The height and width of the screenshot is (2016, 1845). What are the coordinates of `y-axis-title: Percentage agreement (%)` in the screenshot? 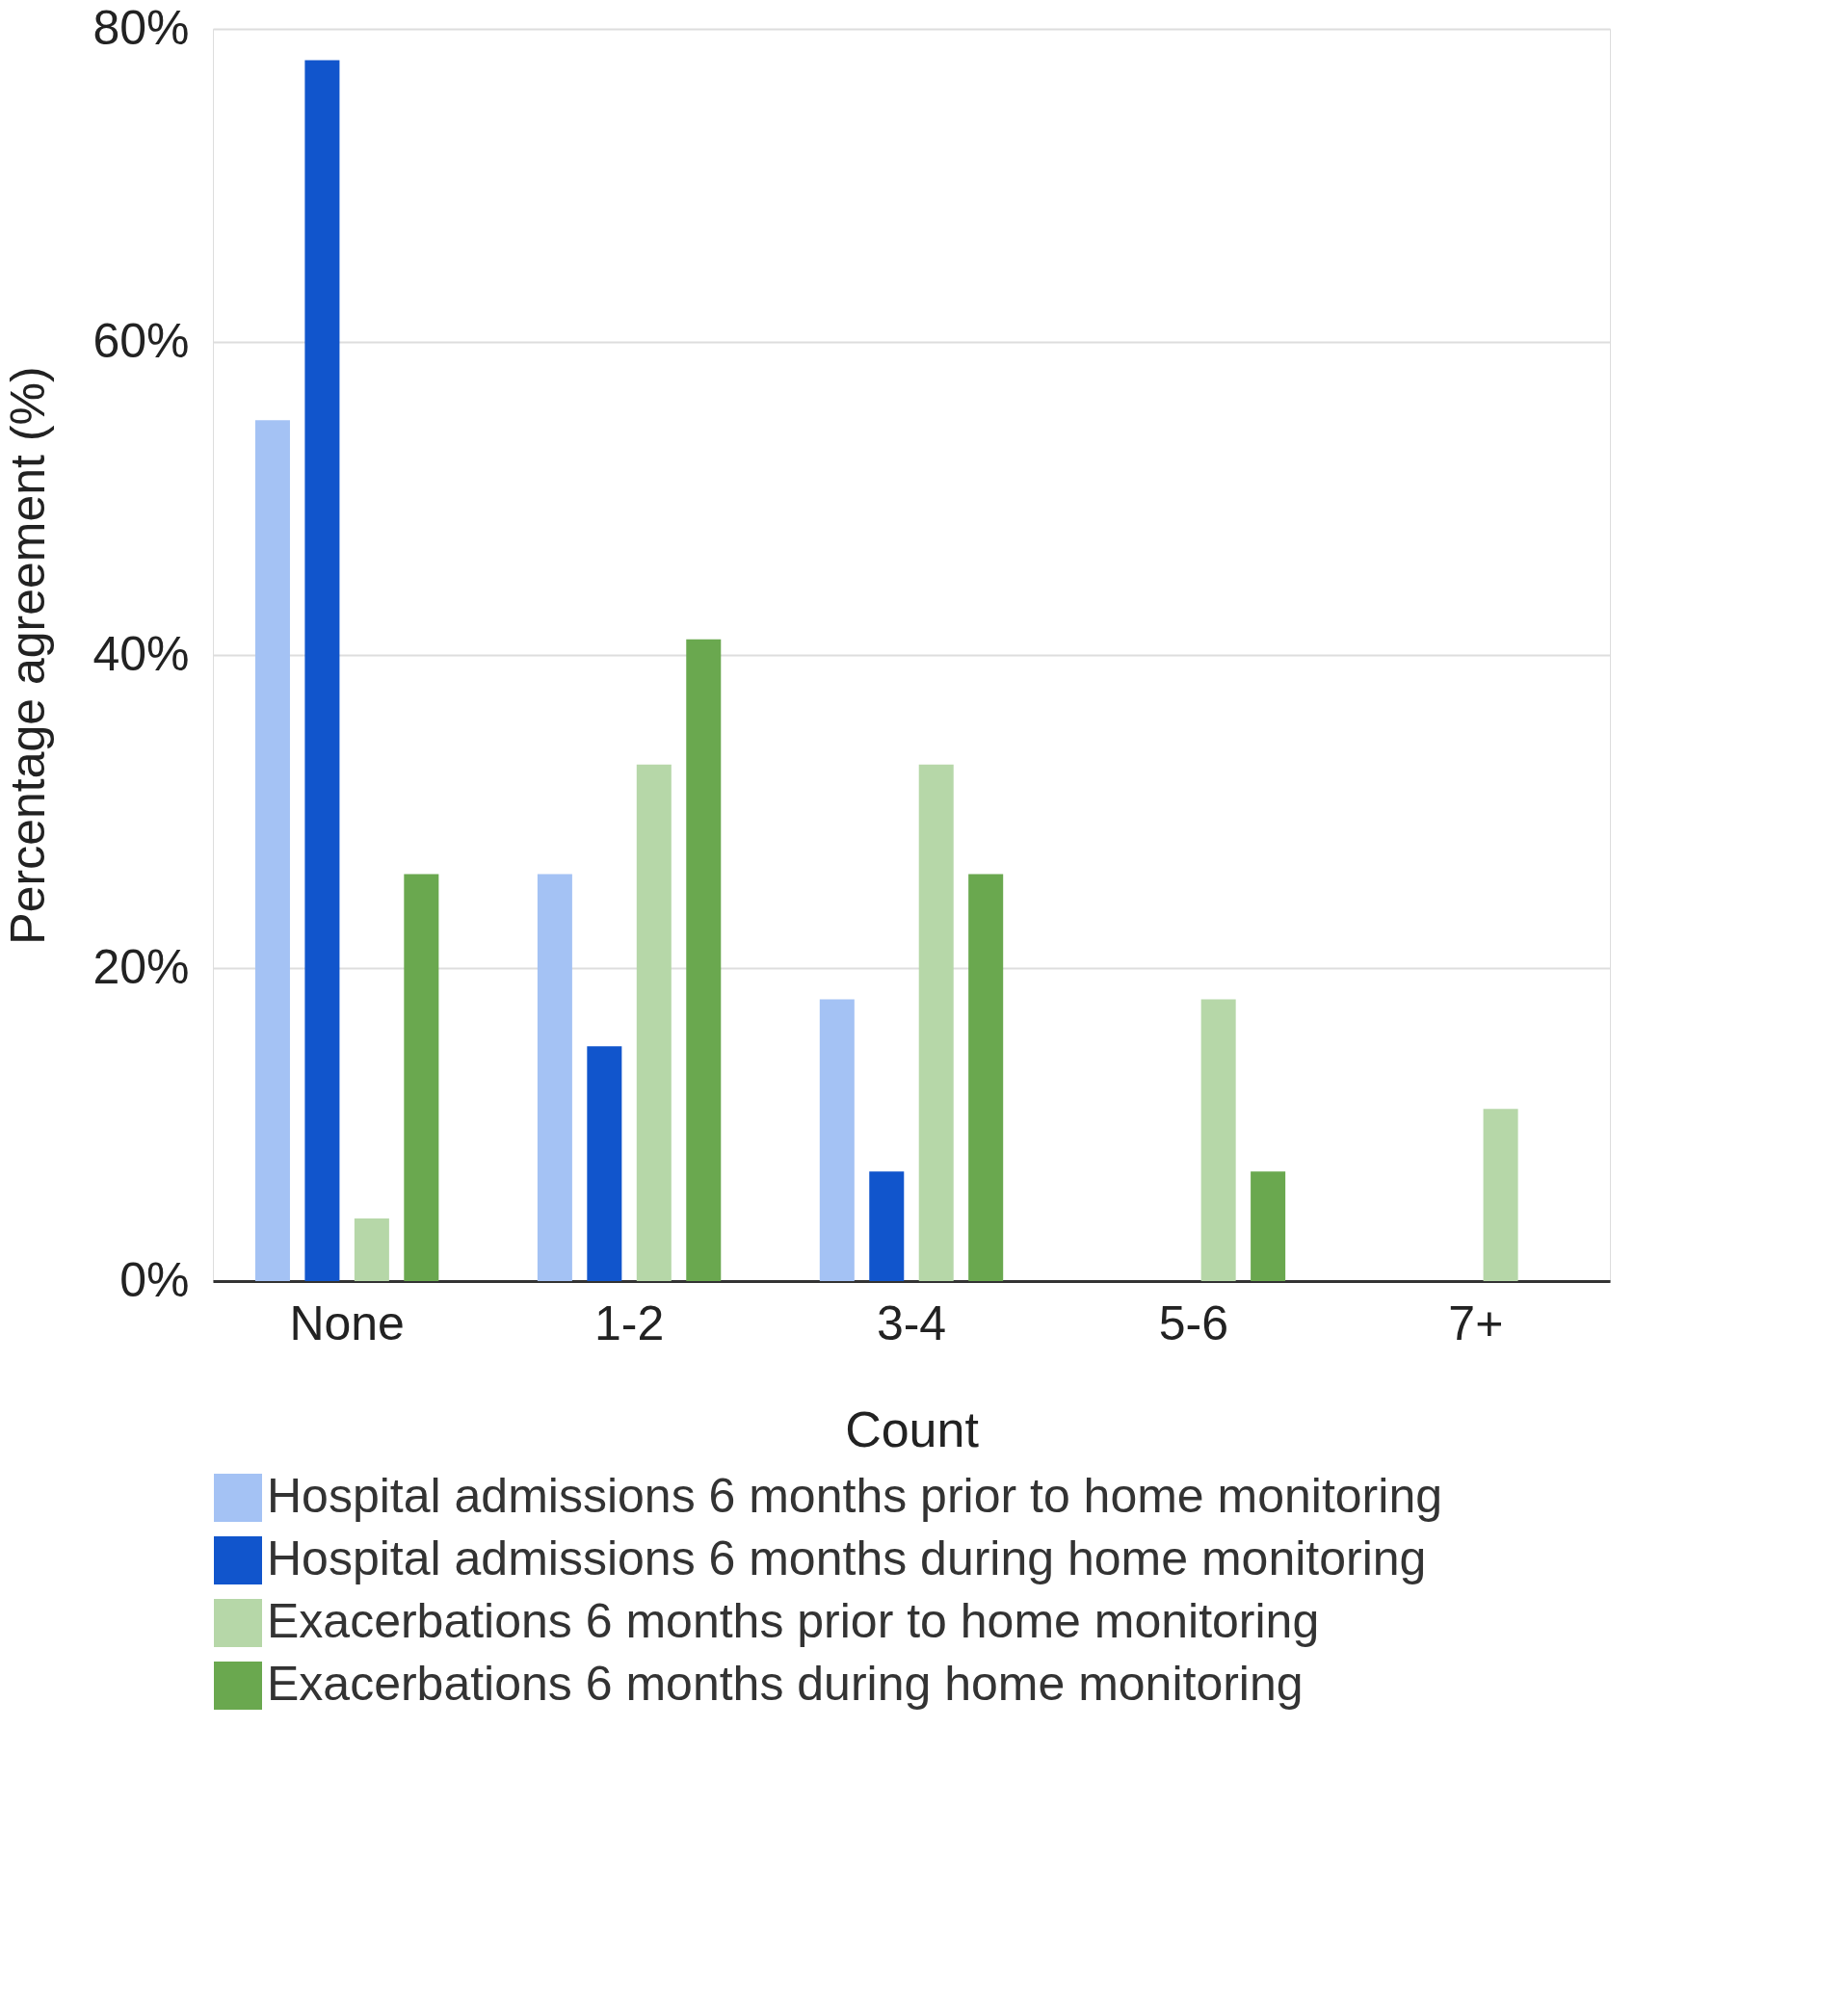 It's located at (29, 655).